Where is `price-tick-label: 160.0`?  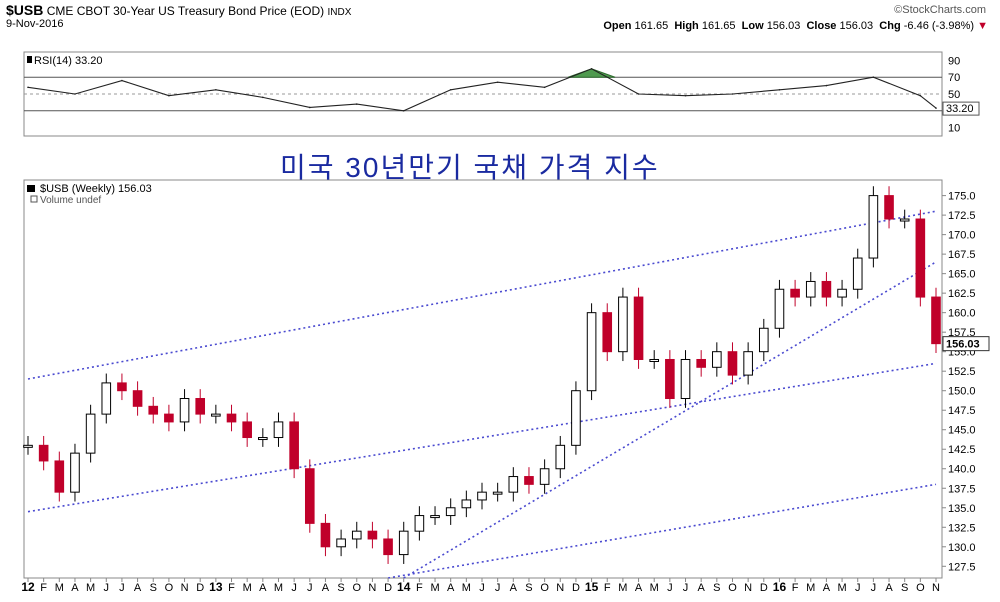 price-tick-label: 160.0 is located at coordinates (962, 314).